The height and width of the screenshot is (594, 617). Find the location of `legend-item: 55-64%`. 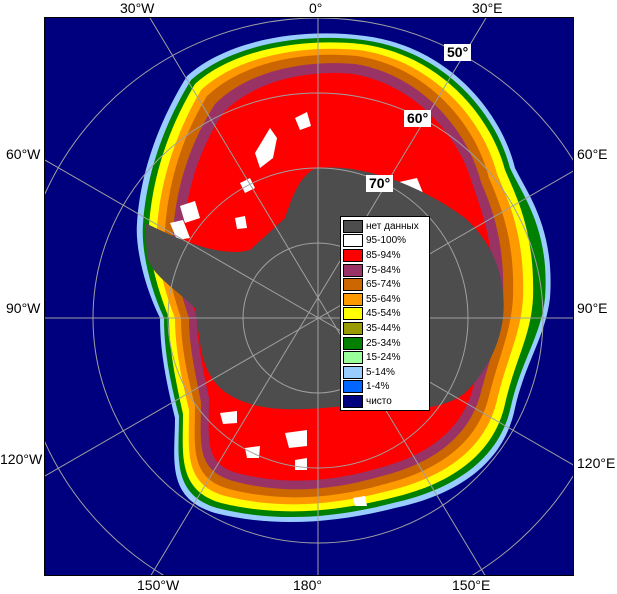

legend-item: 55-64% is located at coordinates (385, 299).